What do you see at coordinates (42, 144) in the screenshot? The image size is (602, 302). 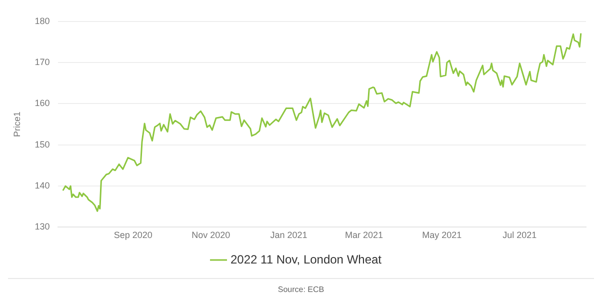 I see `y-tick-label: 150` at bounding box center [42, 144].